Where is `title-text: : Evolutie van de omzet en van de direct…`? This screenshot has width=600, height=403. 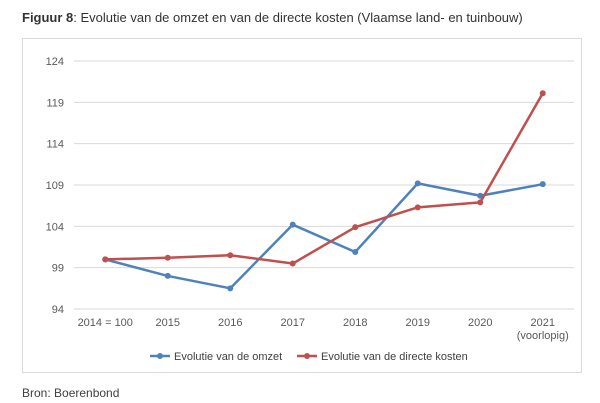
title-text: : Evolutie van de omzet en van de direct… is located at coordinates (298, 17).